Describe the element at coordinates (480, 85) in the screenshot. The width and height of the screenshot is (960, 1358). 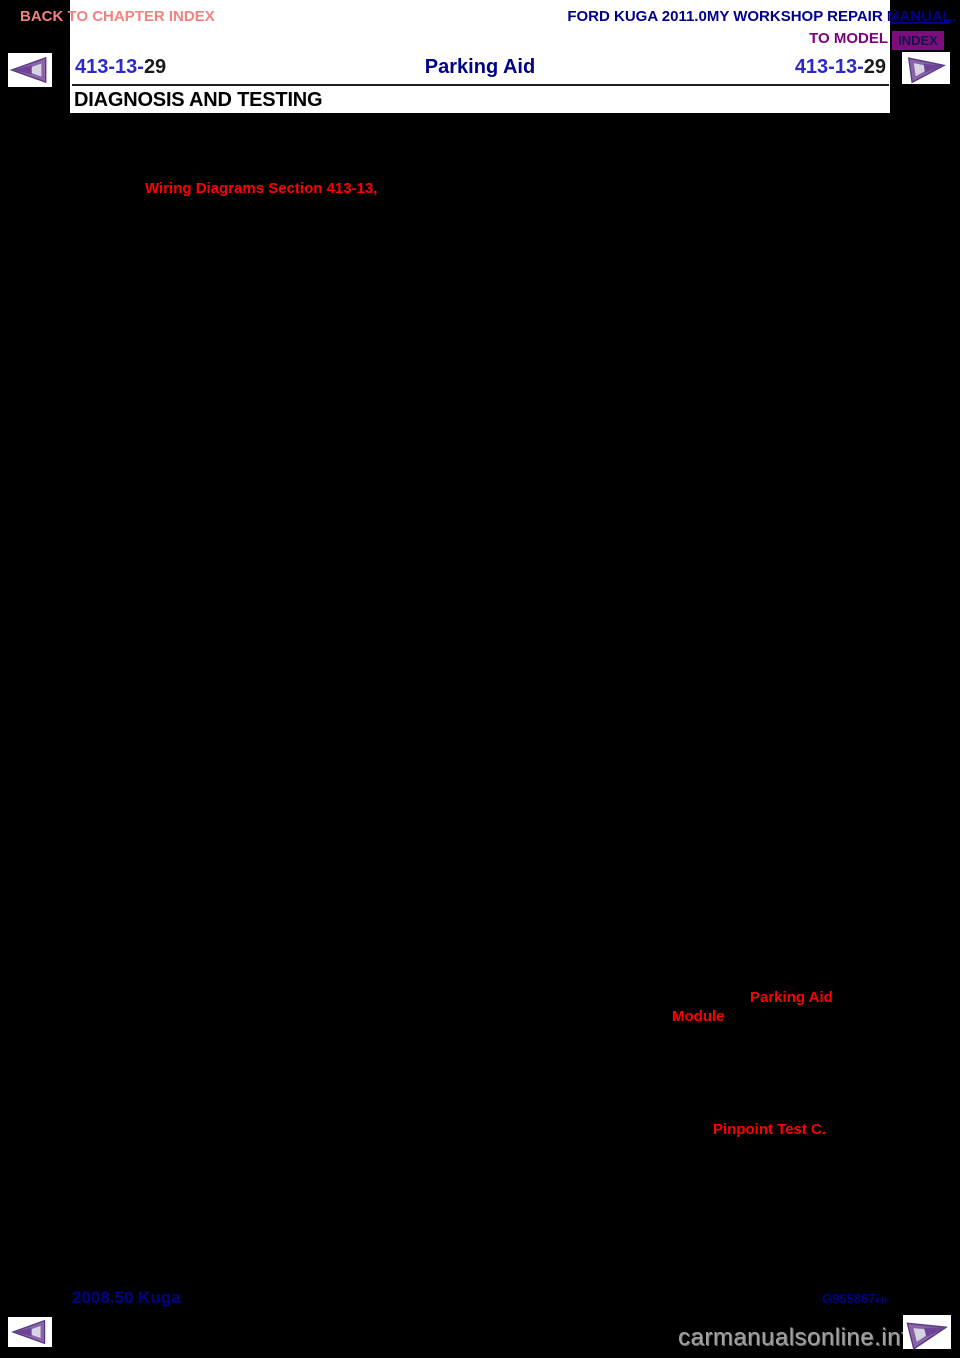
I see `header-divider-line` at that location.